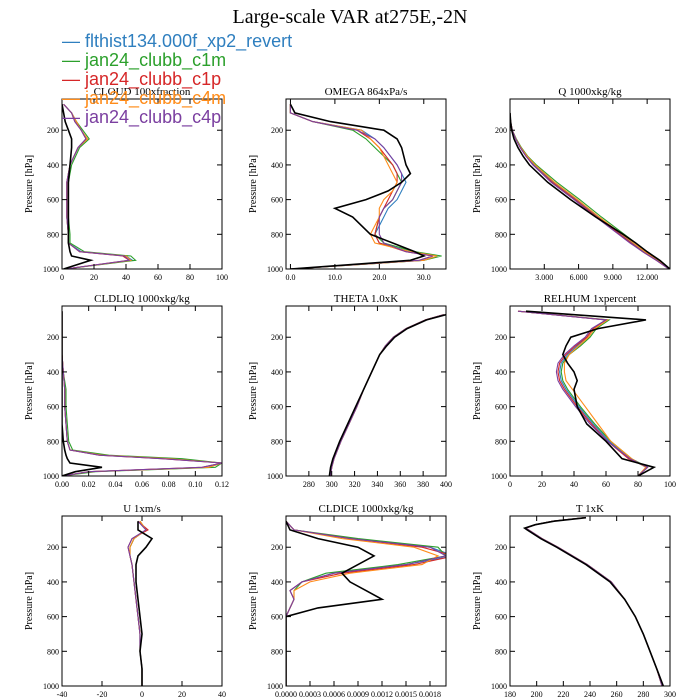  Describe the element at coordinates (400, 484) in the screenshot. I see `x-tick-label: 360` at that location.